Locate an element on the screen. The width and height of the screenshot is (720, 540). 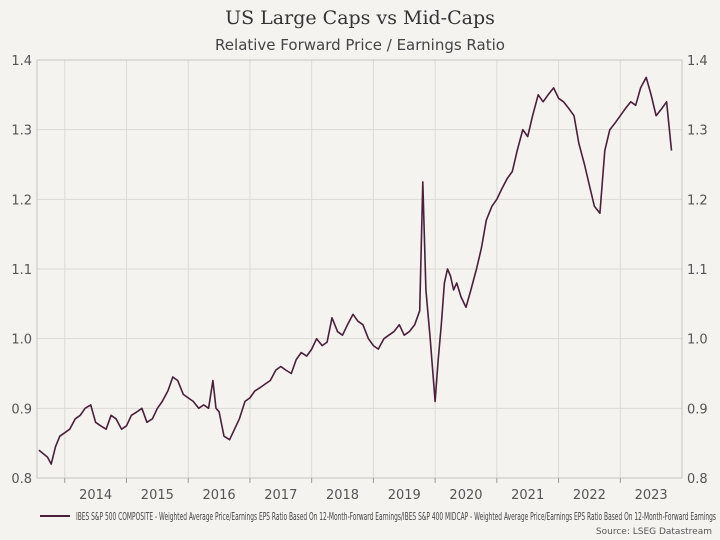
chart-title: US Large Caps vs Mid-Caps is located at coordinates (360, 18).